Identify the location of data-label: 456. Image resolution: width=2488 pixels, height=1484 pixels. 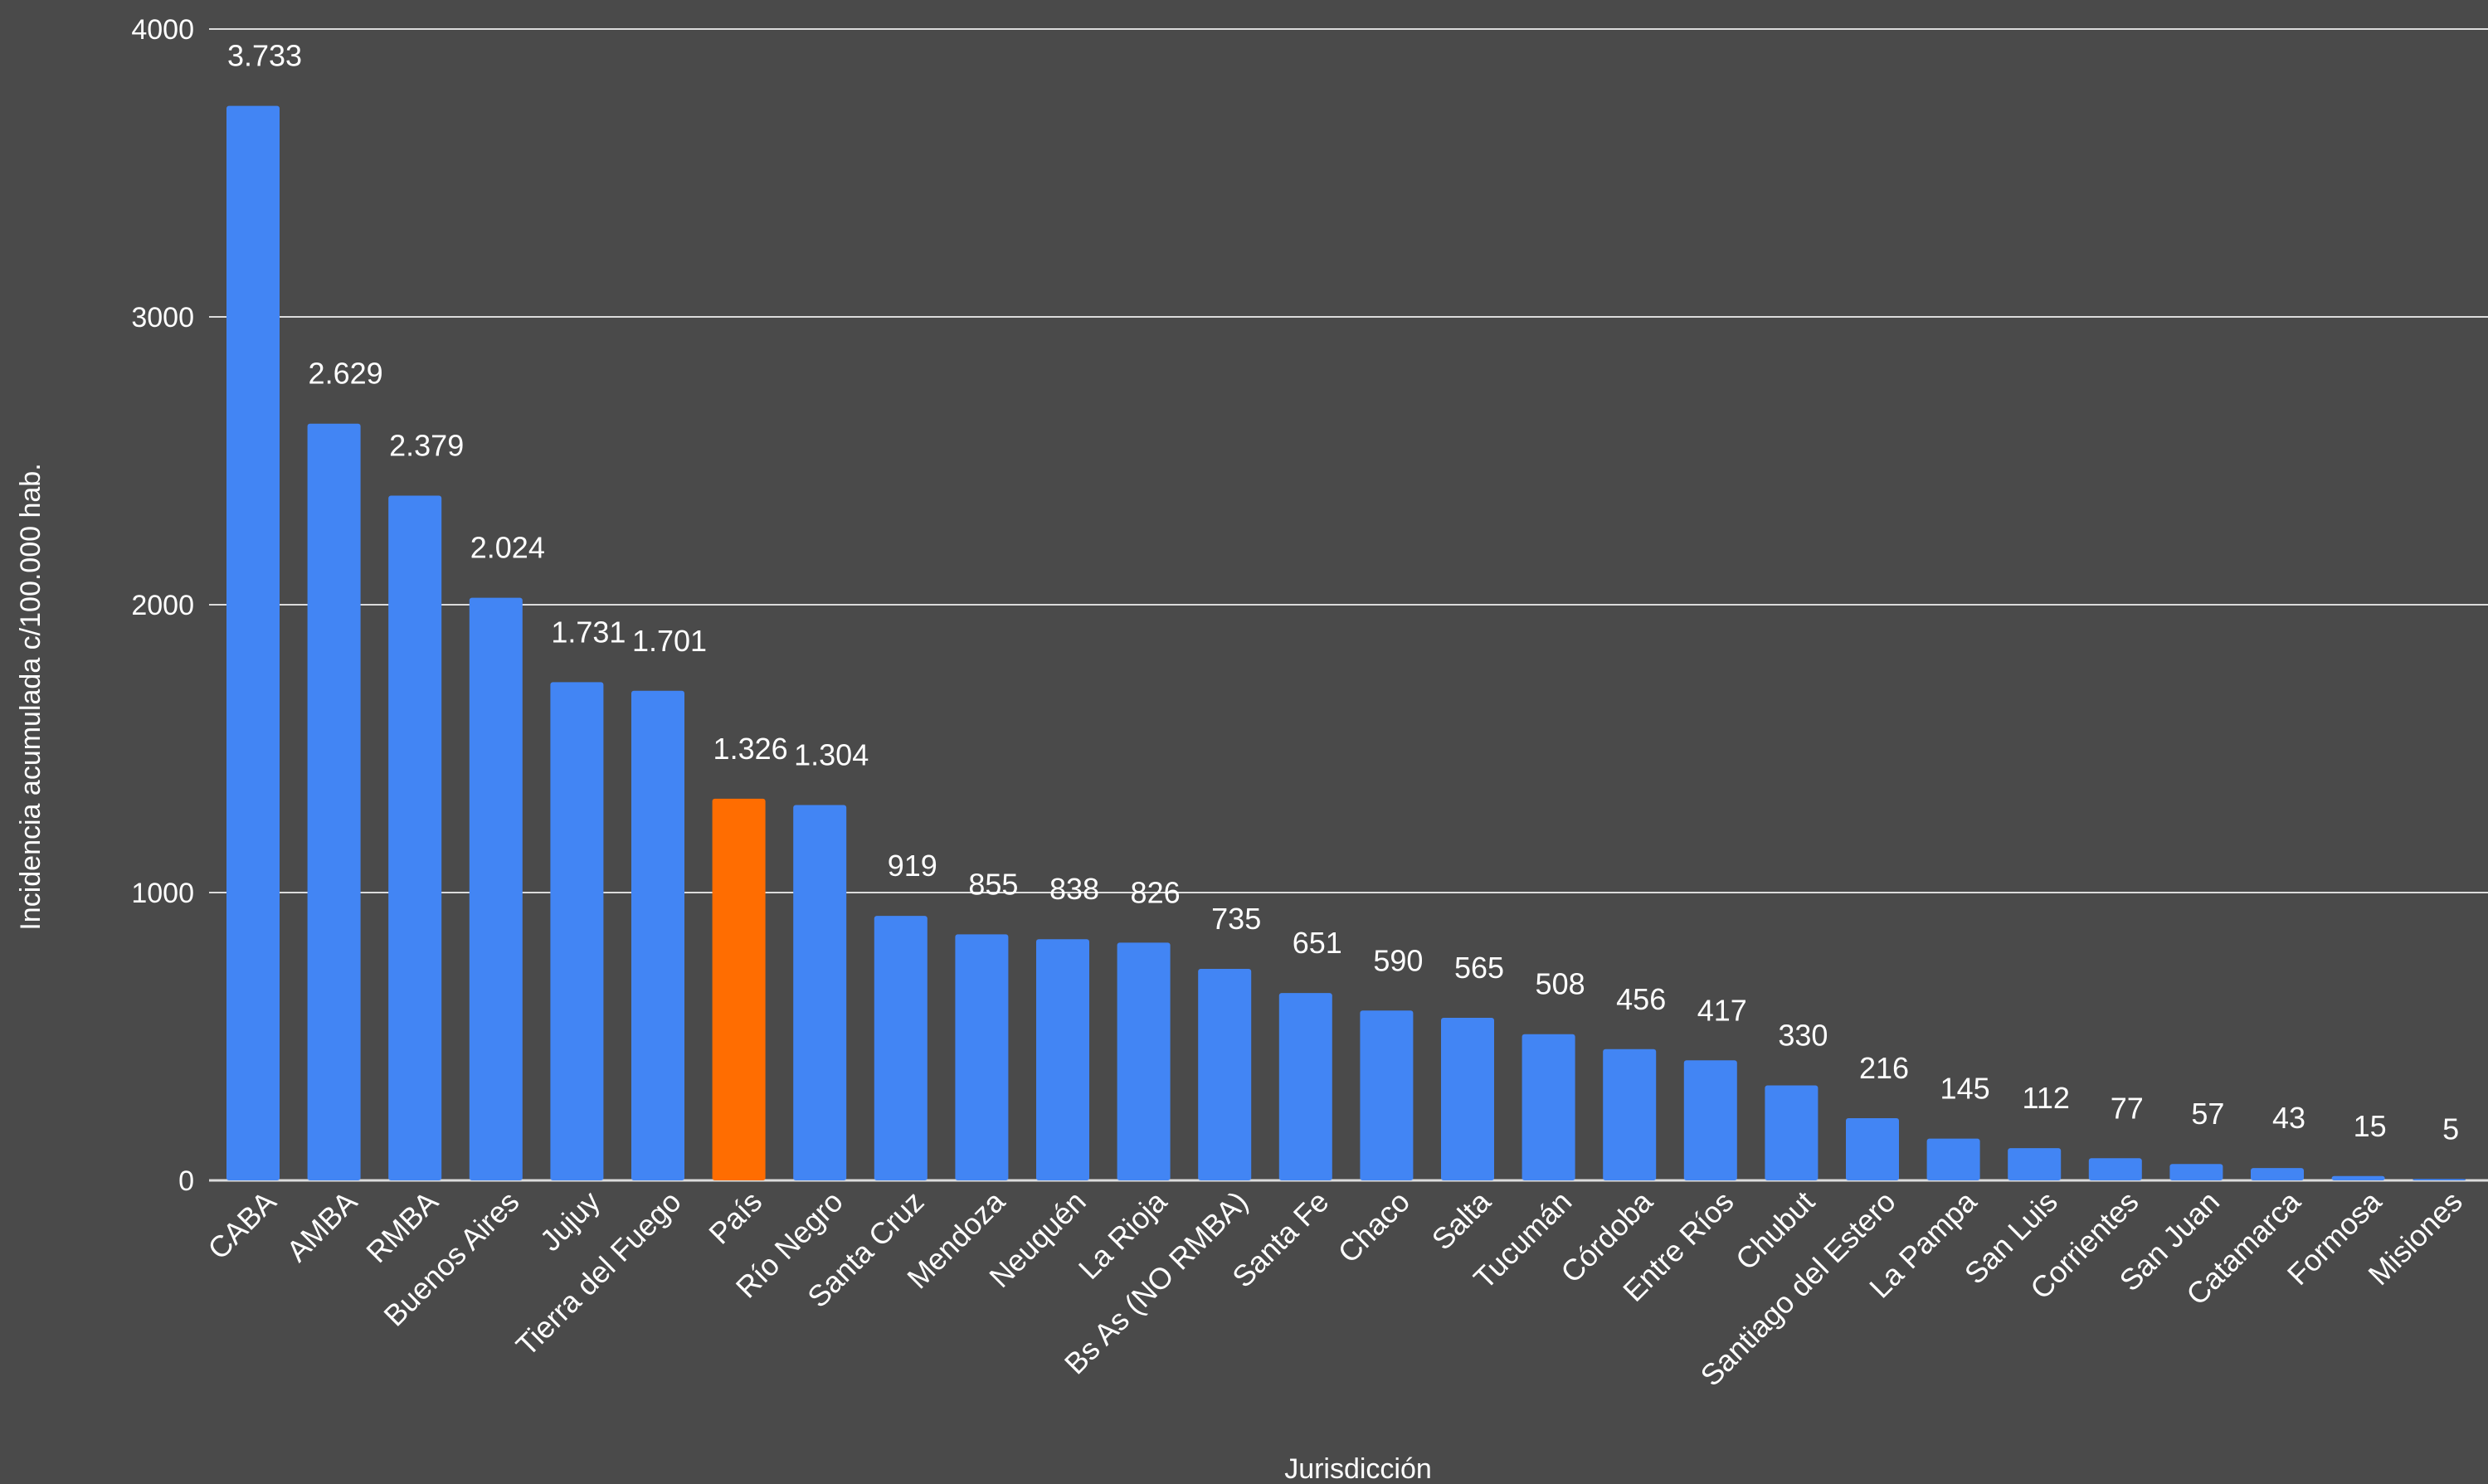
(1641, 999).